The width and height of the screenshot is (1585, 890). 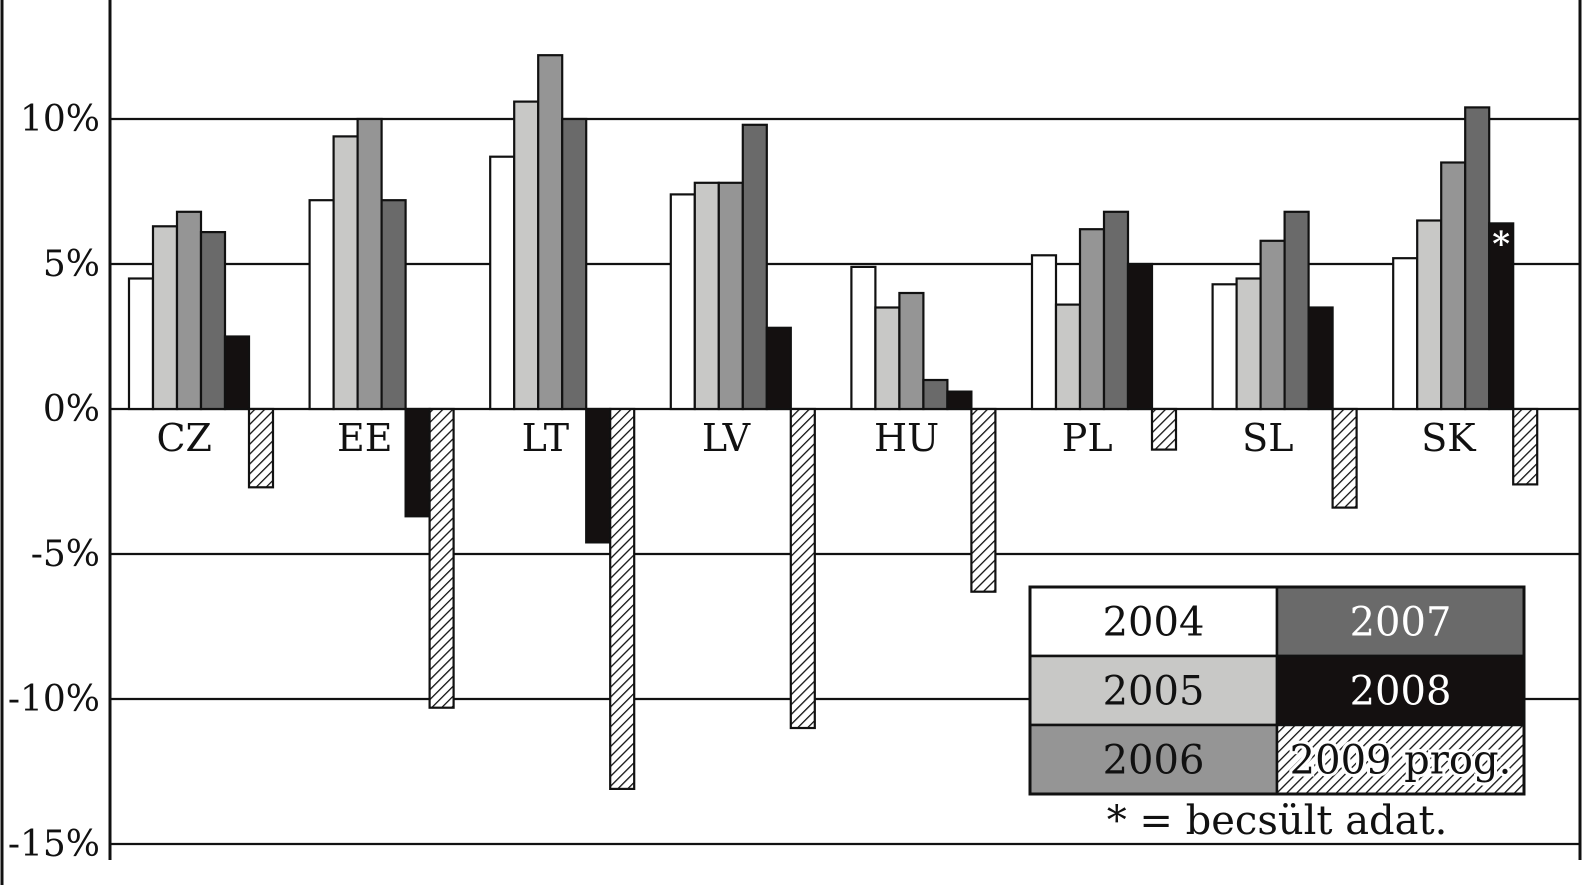 What do you see at coordinates (60, 119) in the screenshot?
I see `y-tick-label: 10%` at bounding box center [60, 119].